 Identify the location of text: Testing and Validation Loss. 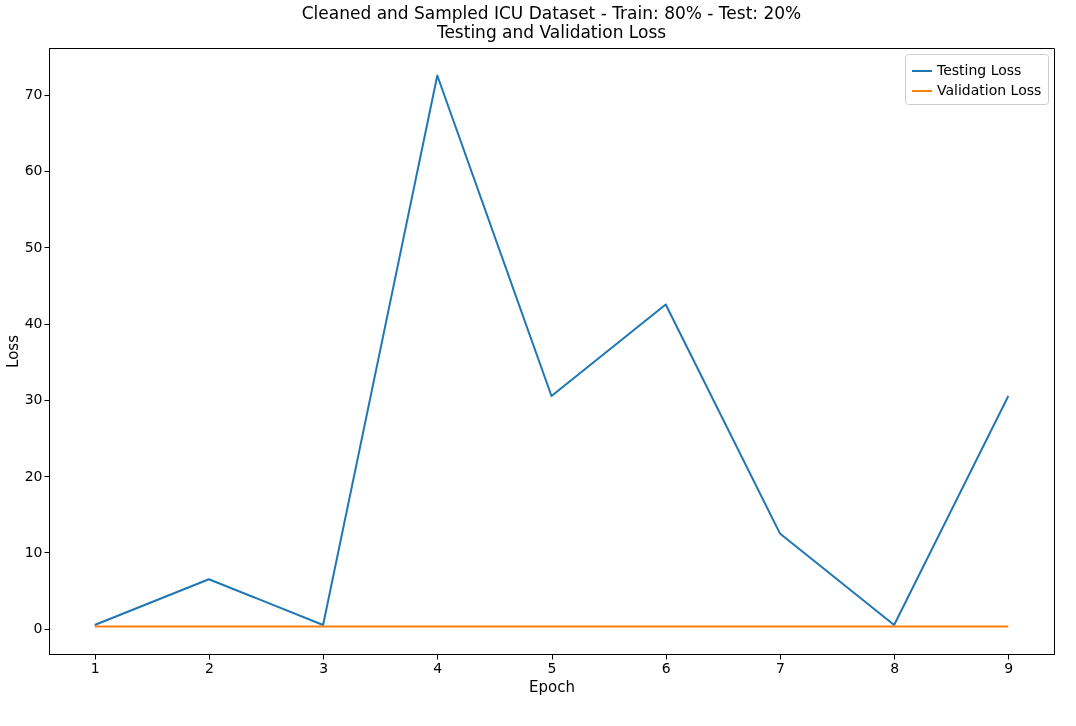
(551, 32).